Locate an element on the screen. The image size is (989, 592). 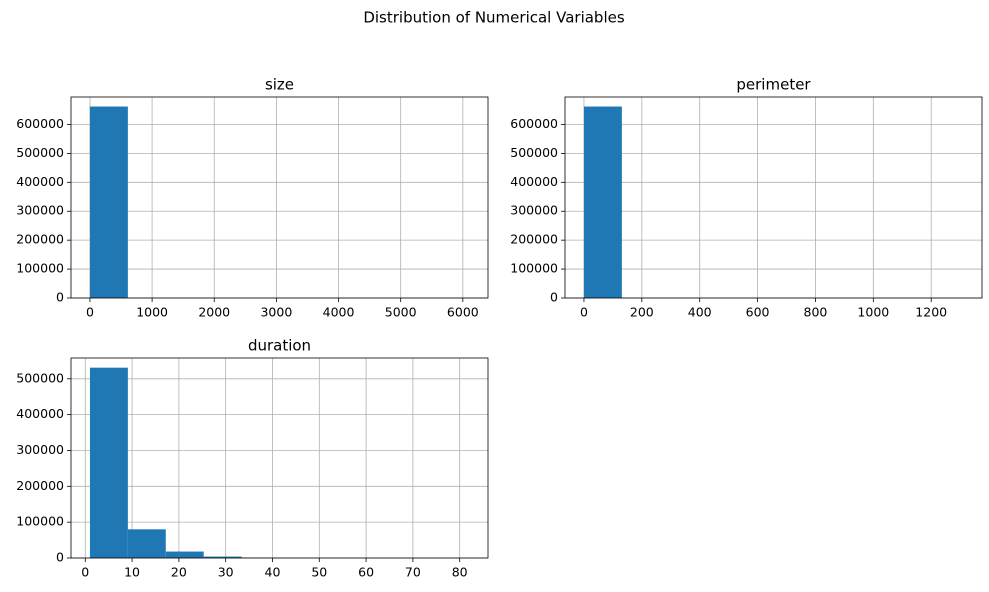
x-tick-label: 30 is located at coordinates (226, 572).